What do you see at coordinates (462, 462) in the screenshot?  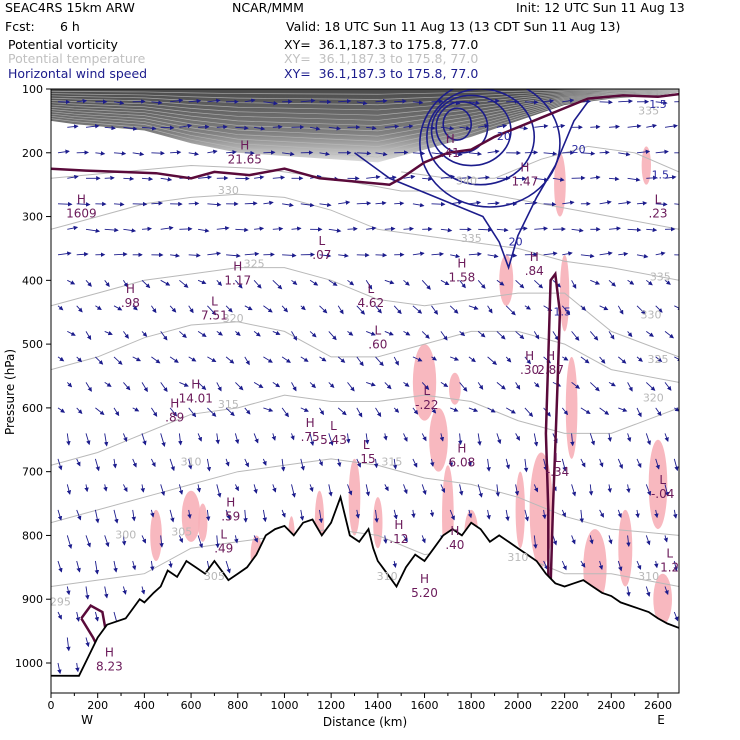 I see `pv-extreme-value: 6.08` at bounding box center [462, 462].